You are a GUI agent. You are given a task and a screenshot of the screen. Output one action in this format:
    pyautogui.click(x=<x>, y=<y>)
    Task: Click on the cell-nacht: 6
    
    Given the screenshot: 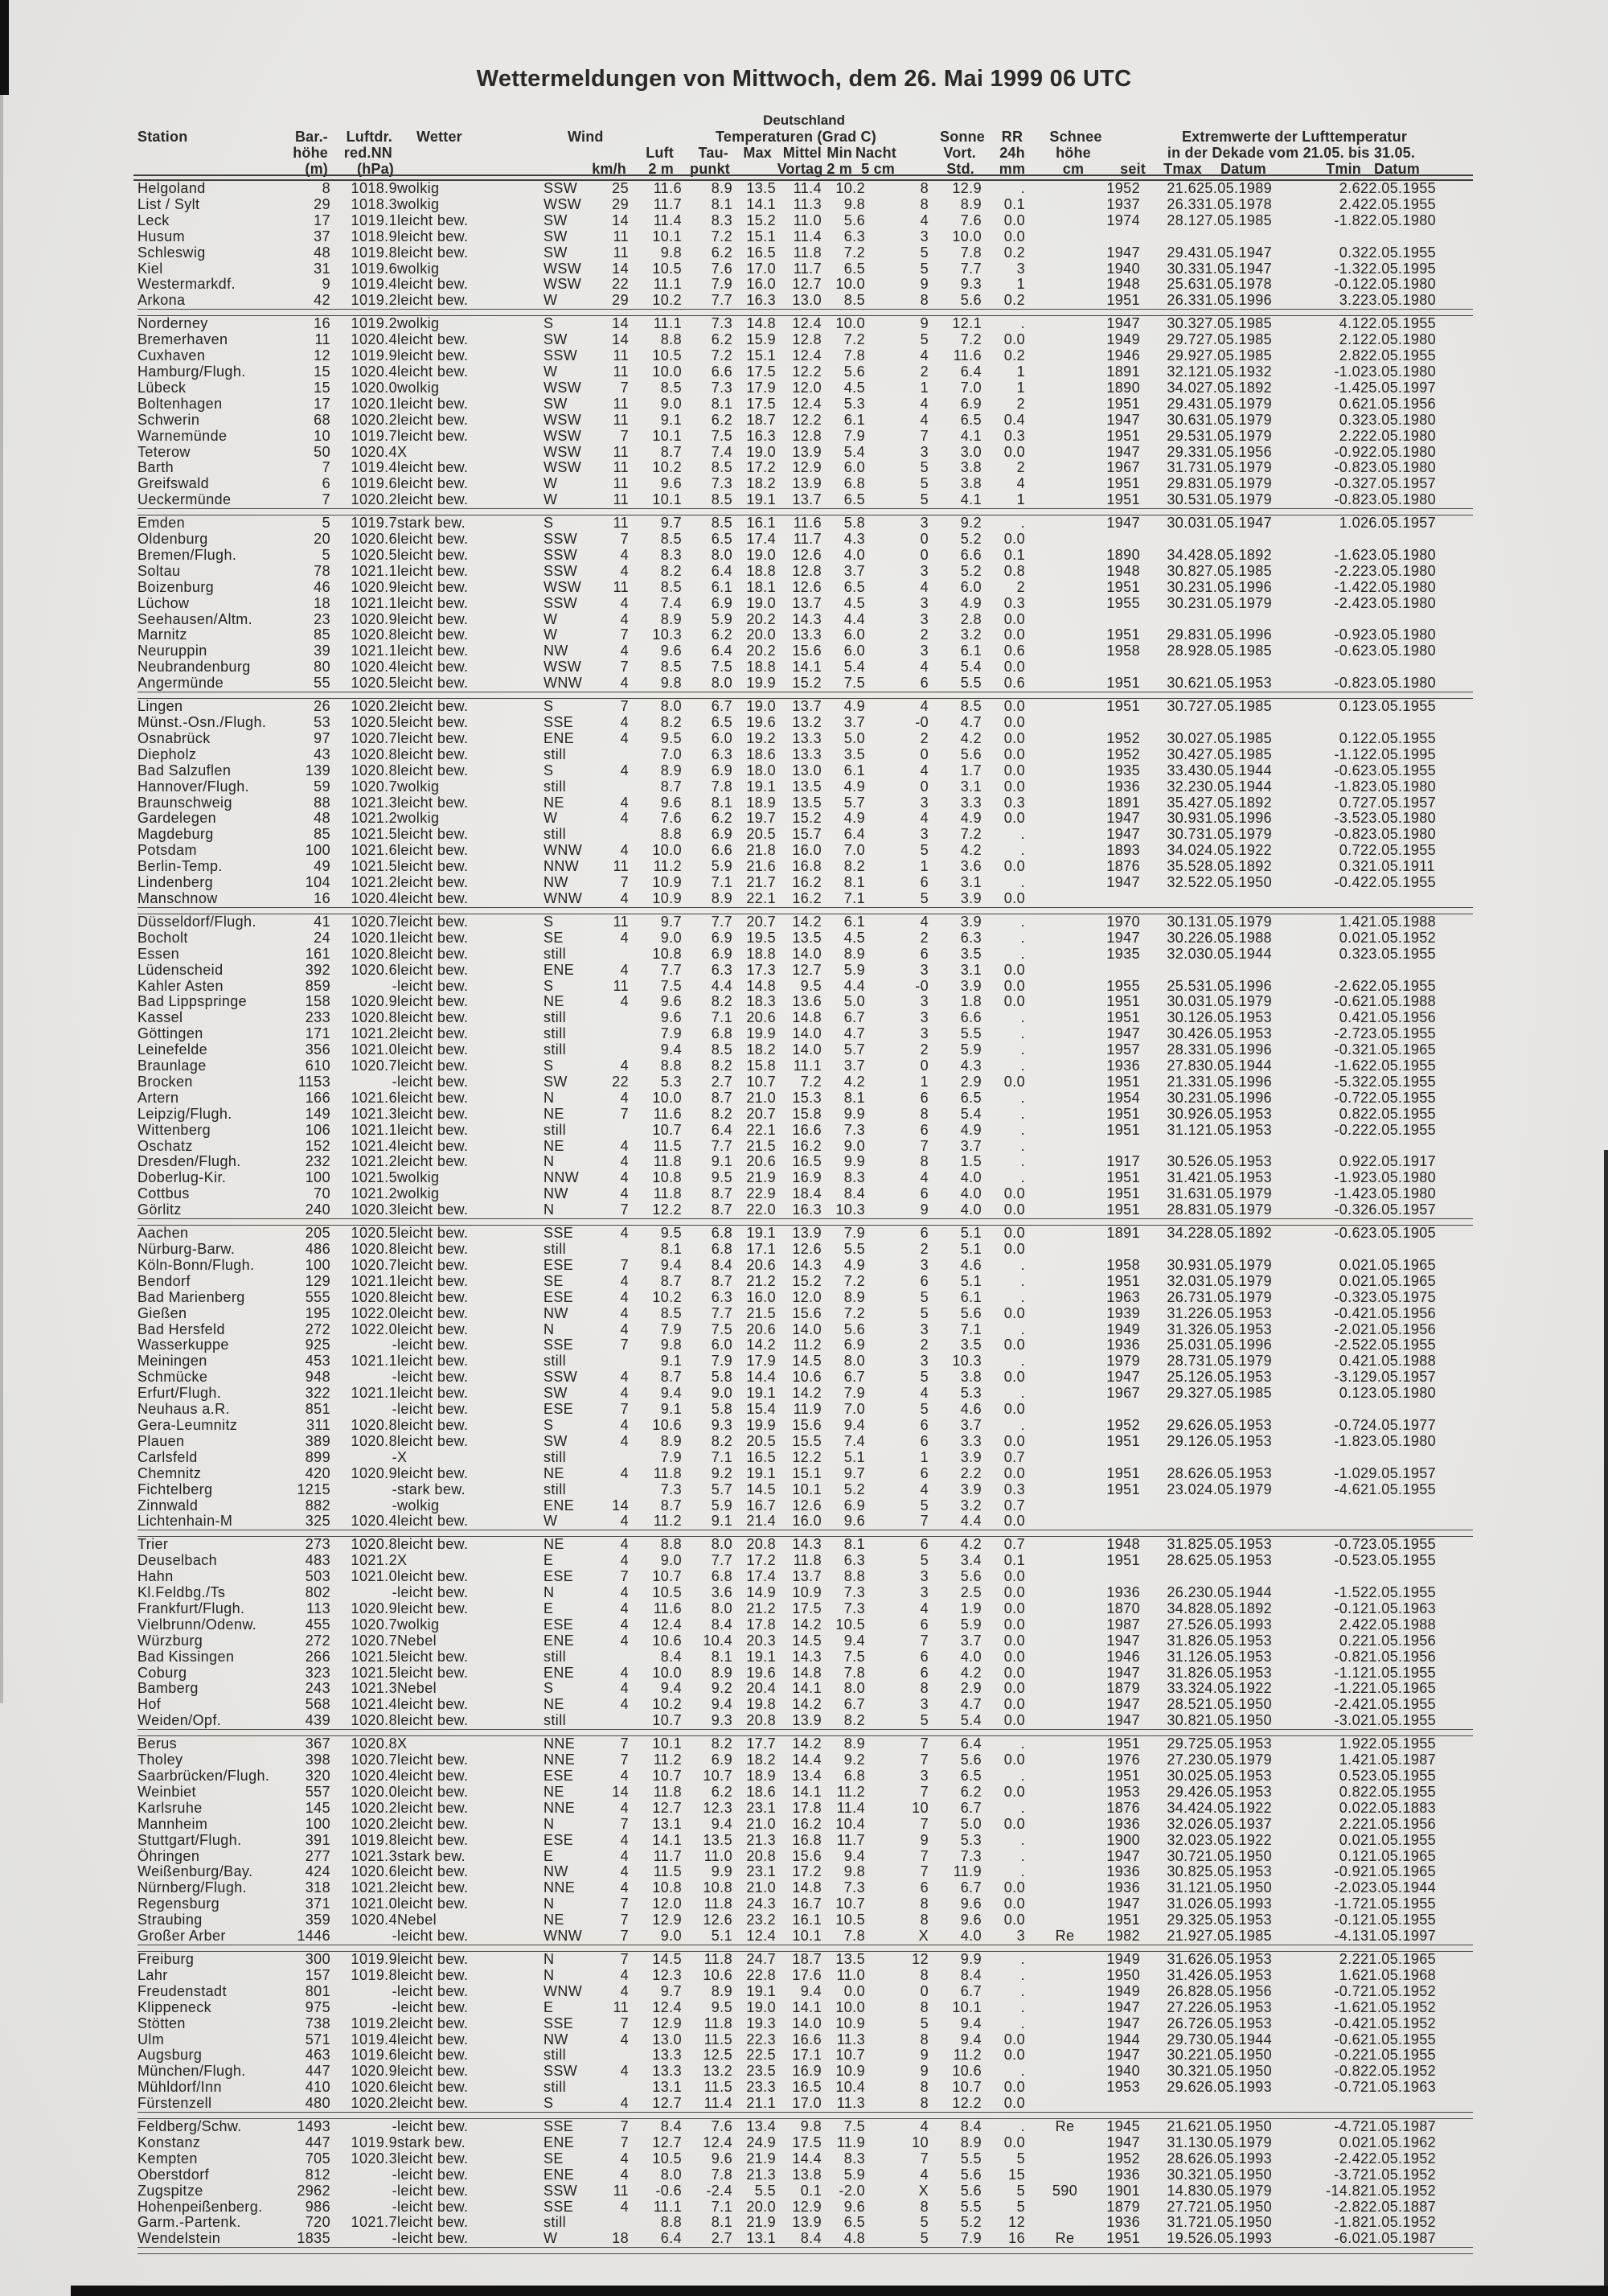 What is the action you would take?
    pyautogui.click(x=924, y=1624)
    